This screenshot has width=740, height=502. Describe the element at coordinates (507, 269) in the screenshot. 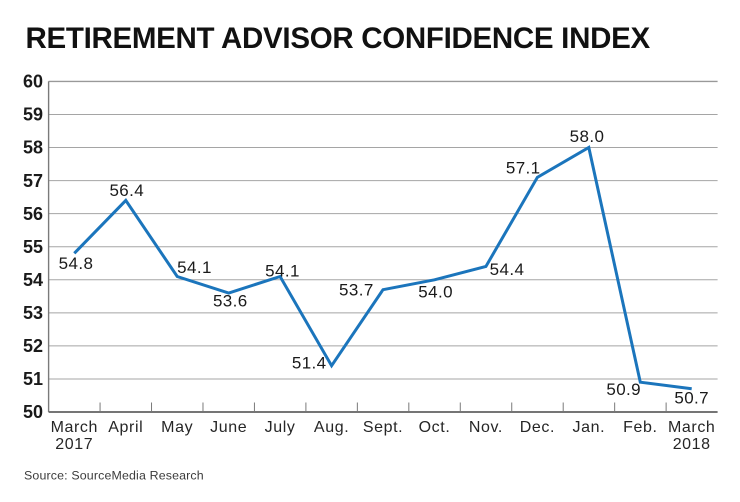

I see `svg-text: 54.4` at that location.